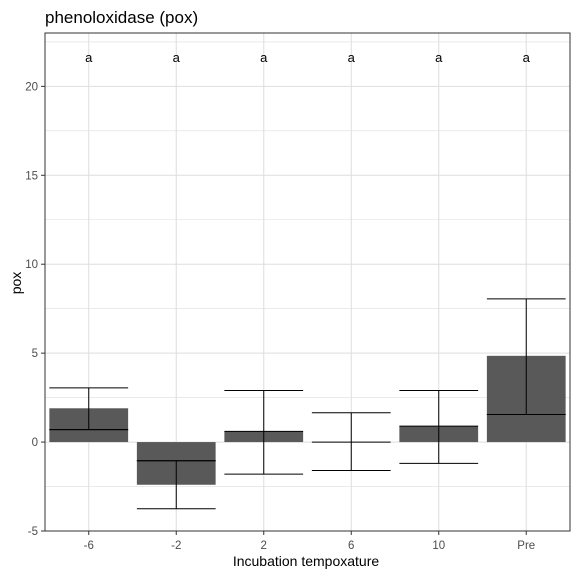 This screenshot has width=576, height=576. I want to click on x-axis-ticks: -6 -2 2 6 10 Pre, so click(310, 541).